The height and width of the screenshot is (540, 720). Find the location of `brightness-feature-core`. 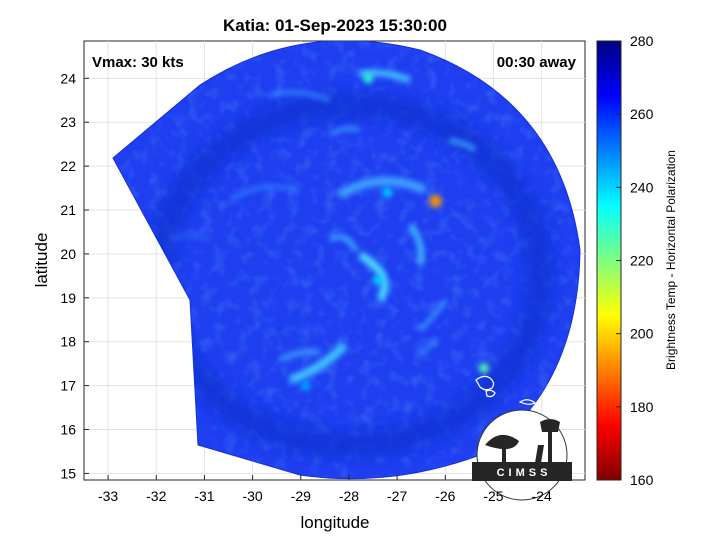

brightness-feature-core is located at coordinates (436, 201).